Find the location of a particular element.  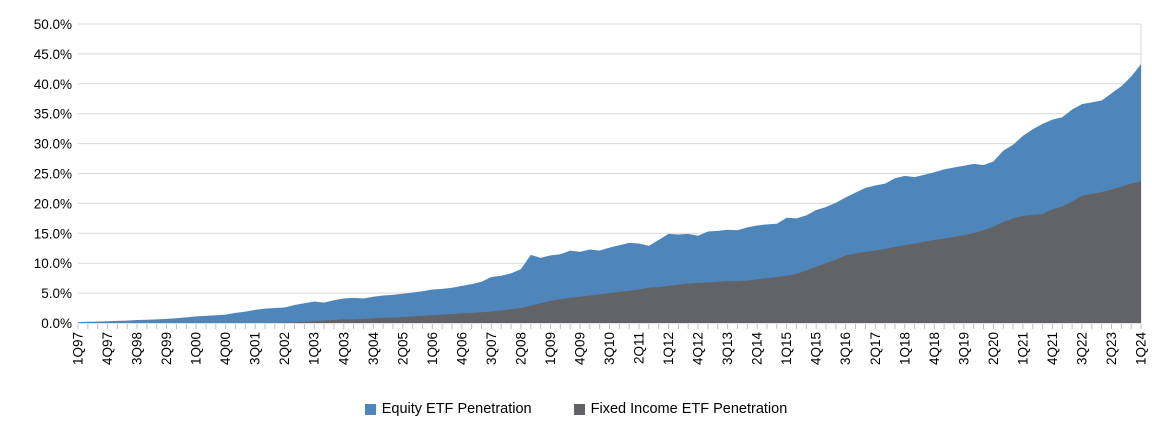

y-axis-label: 10.0% is located at coordinates (53, 263).